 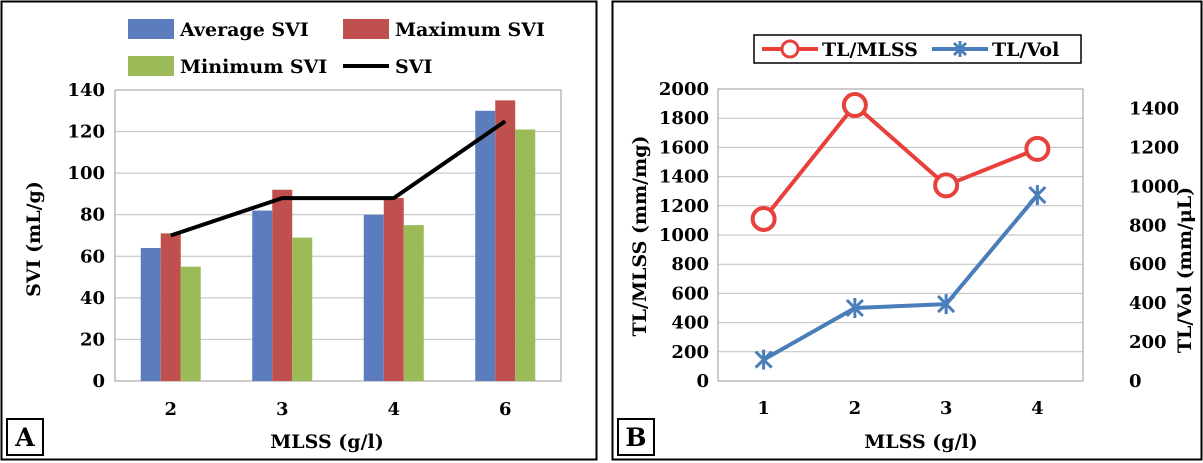 What do you see at coordinates (98, 381) in the screenshot?
I see `y-tick-label: 0` at bounding box center [98, 381].